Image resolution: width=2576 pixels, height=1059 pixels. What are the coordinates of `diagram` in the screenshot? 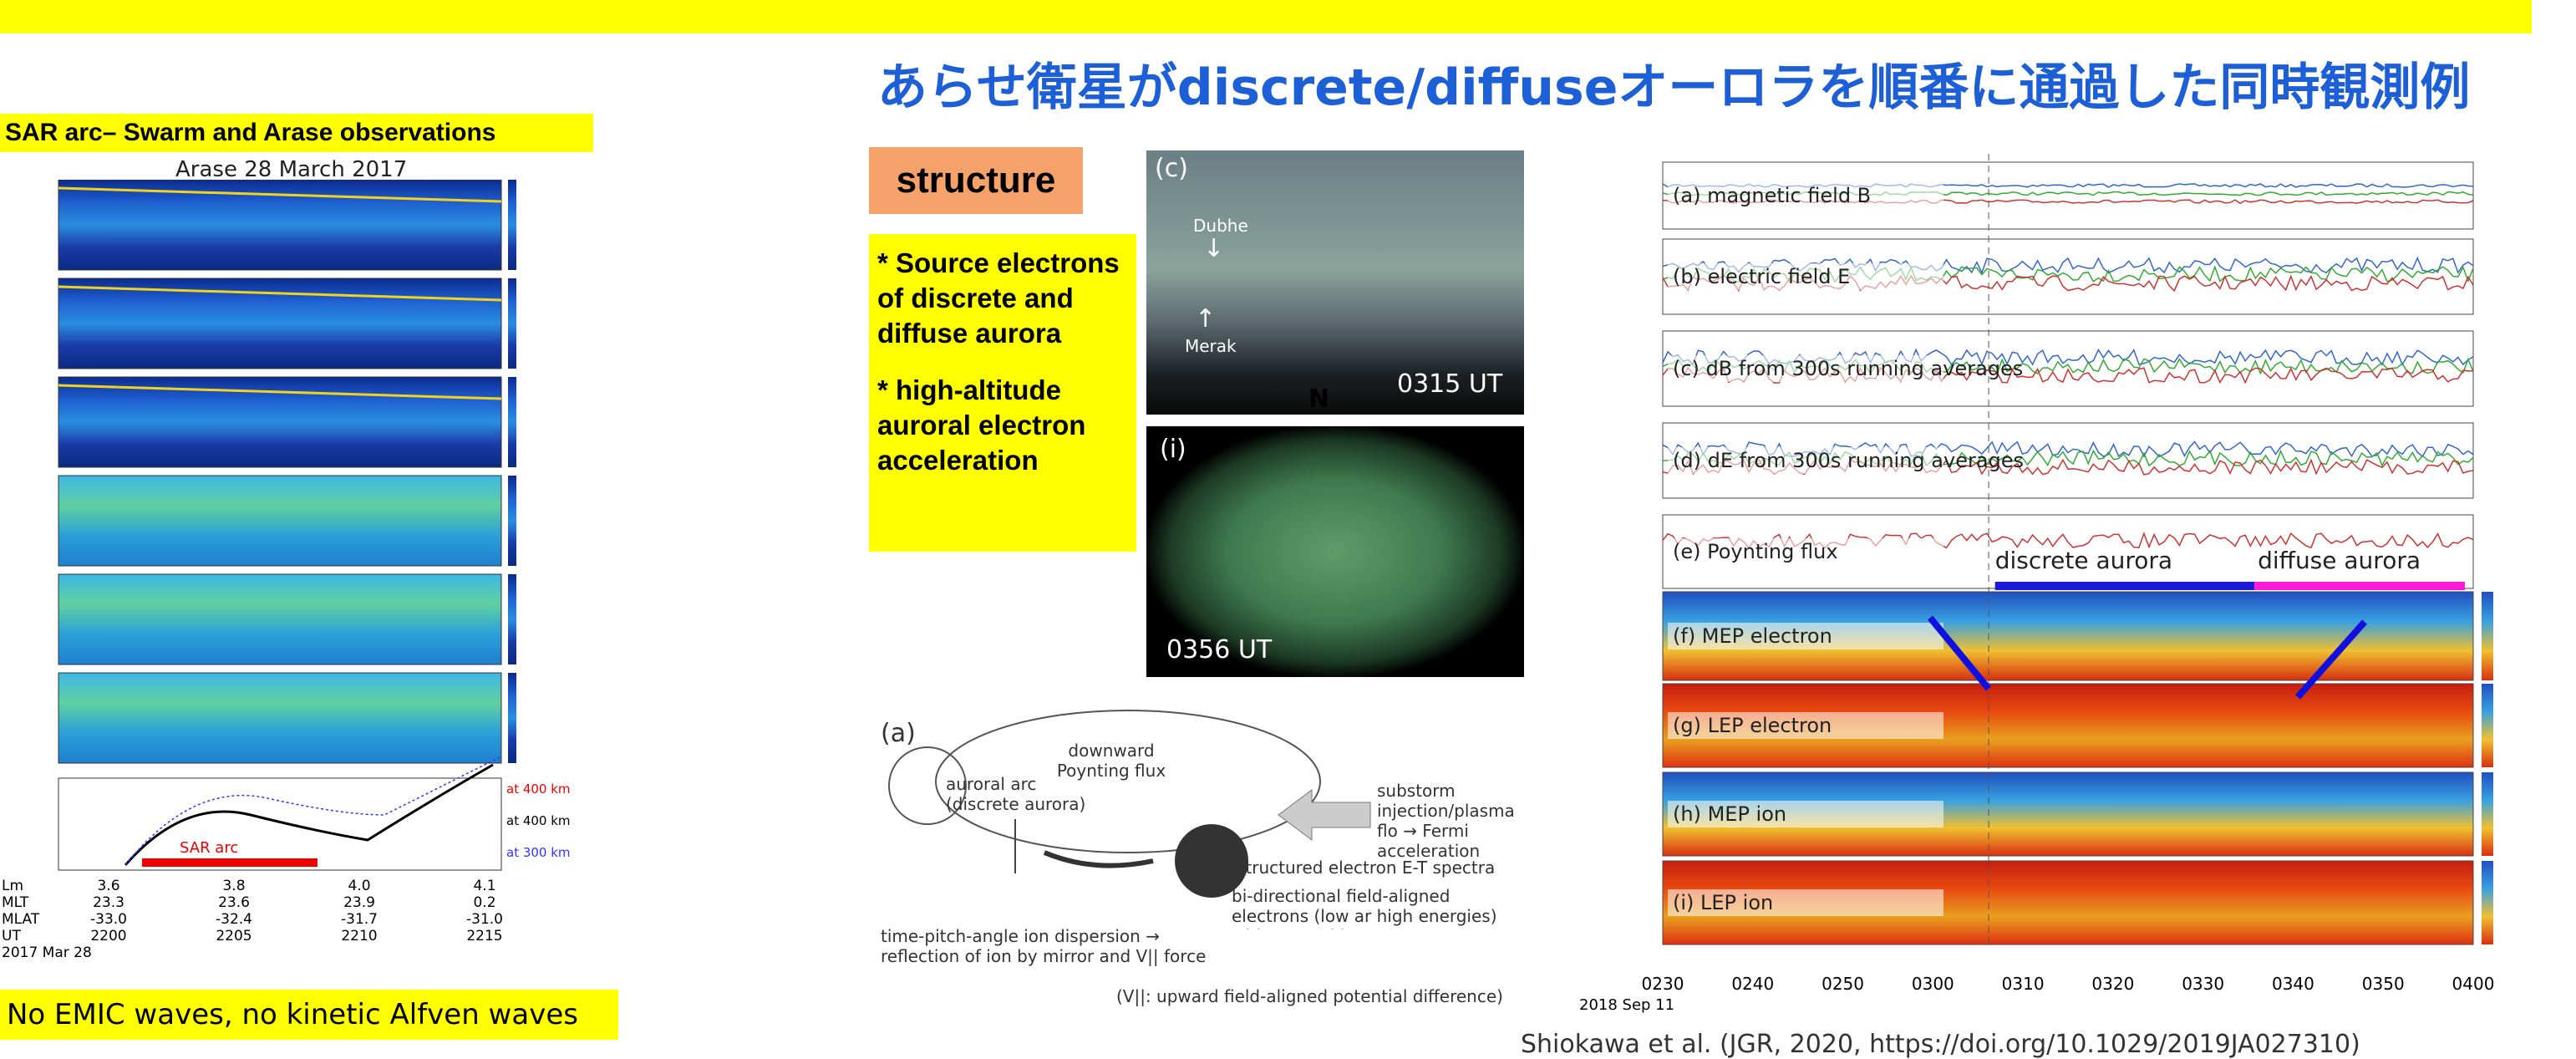 It's located at (1129, 804).